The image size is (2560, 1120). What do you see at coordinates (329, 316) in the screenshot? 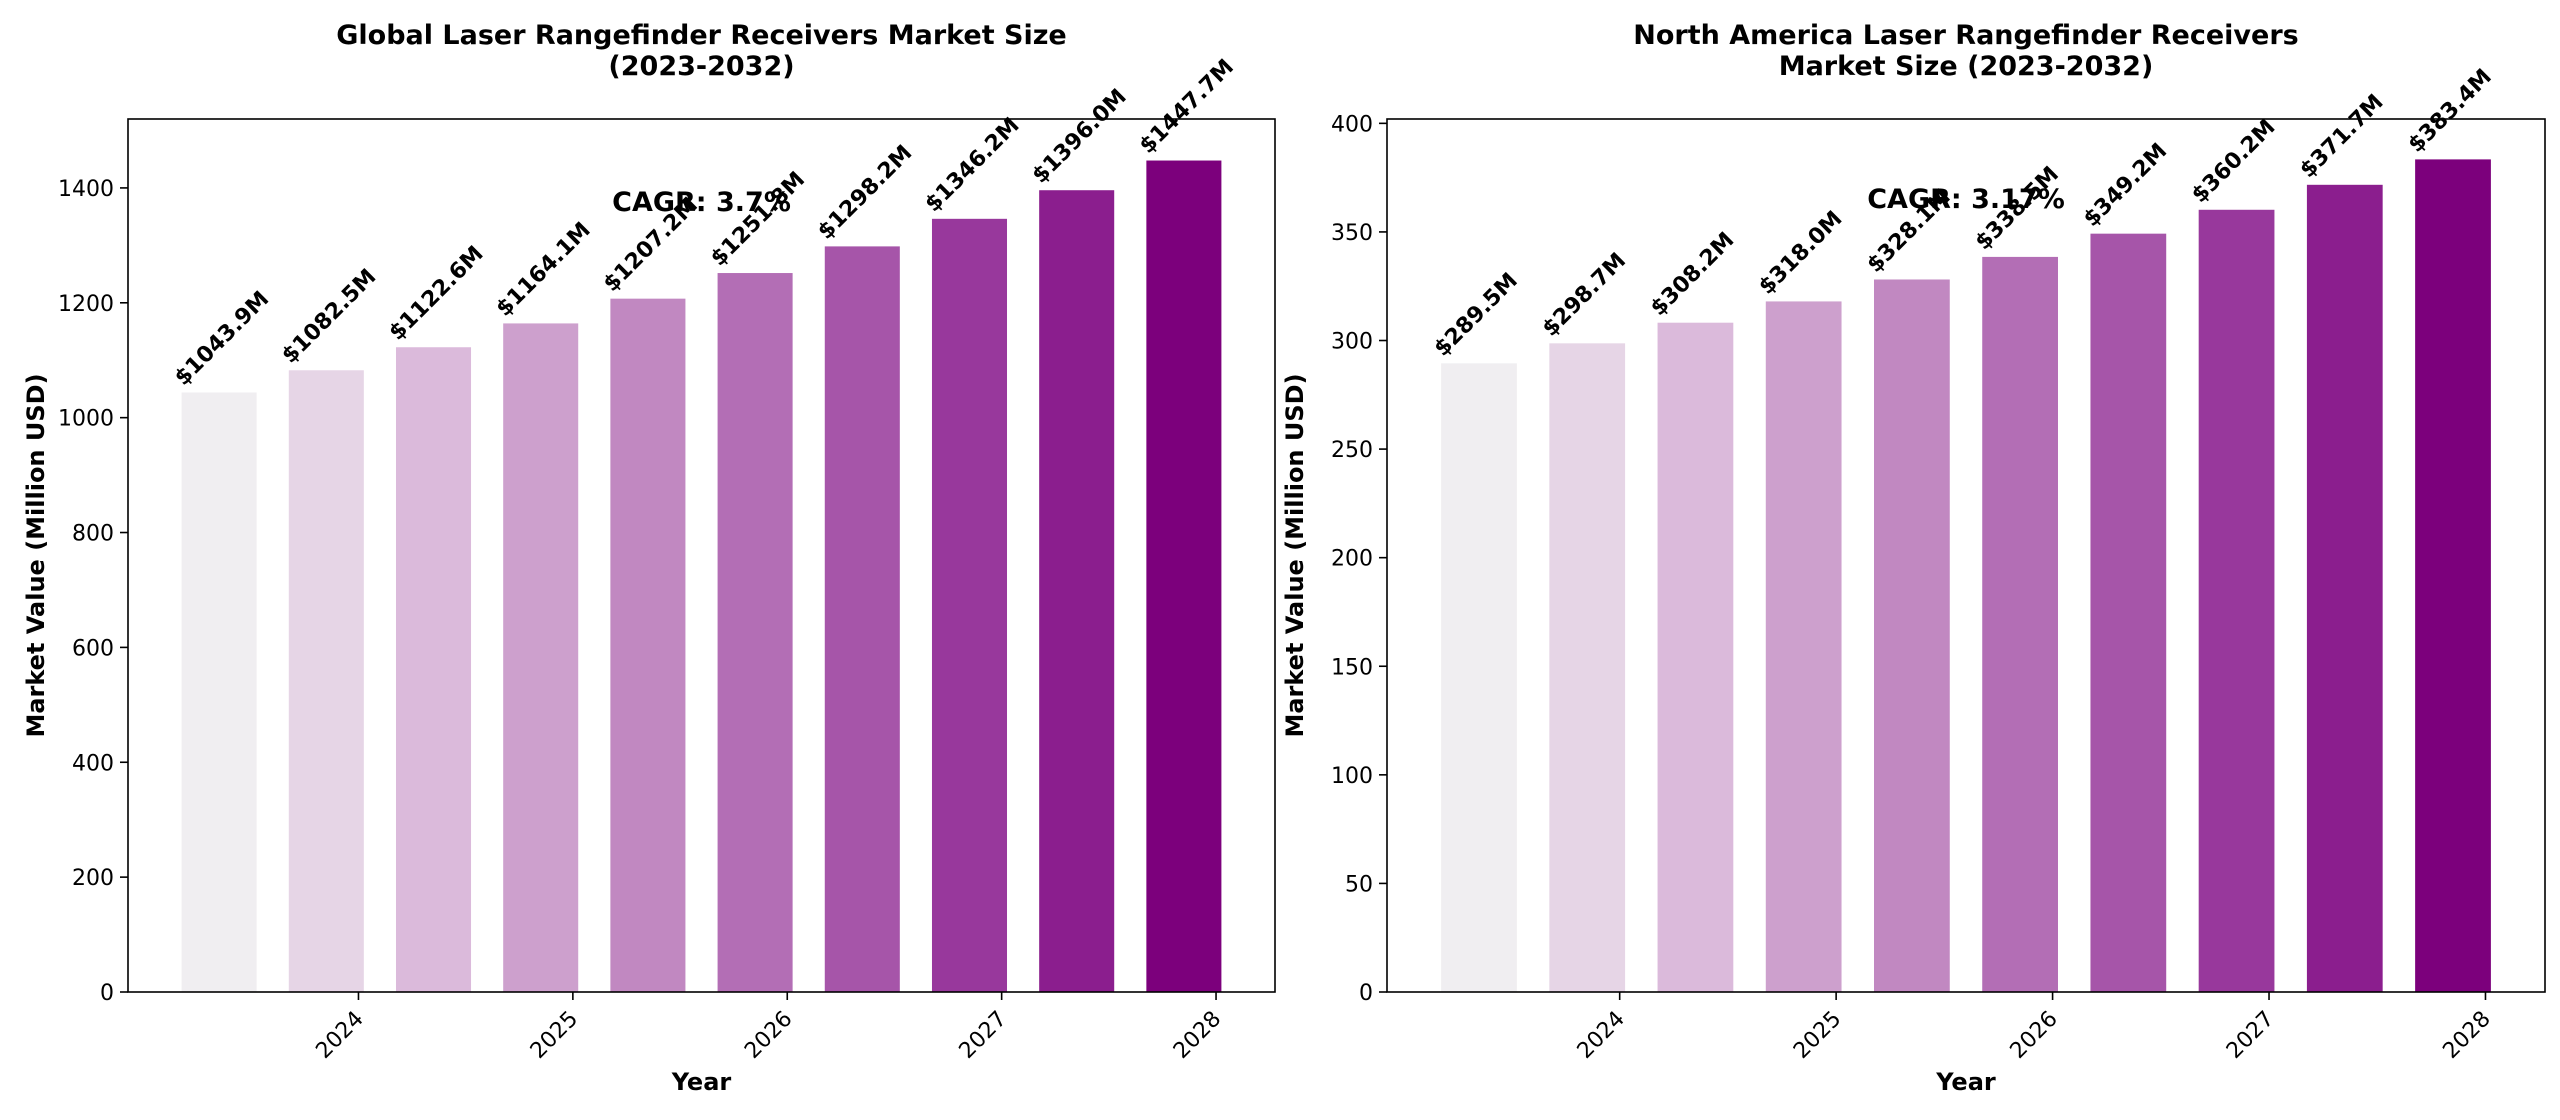
I see `data-label: $1082.5M` at bounding box center [329, 316].